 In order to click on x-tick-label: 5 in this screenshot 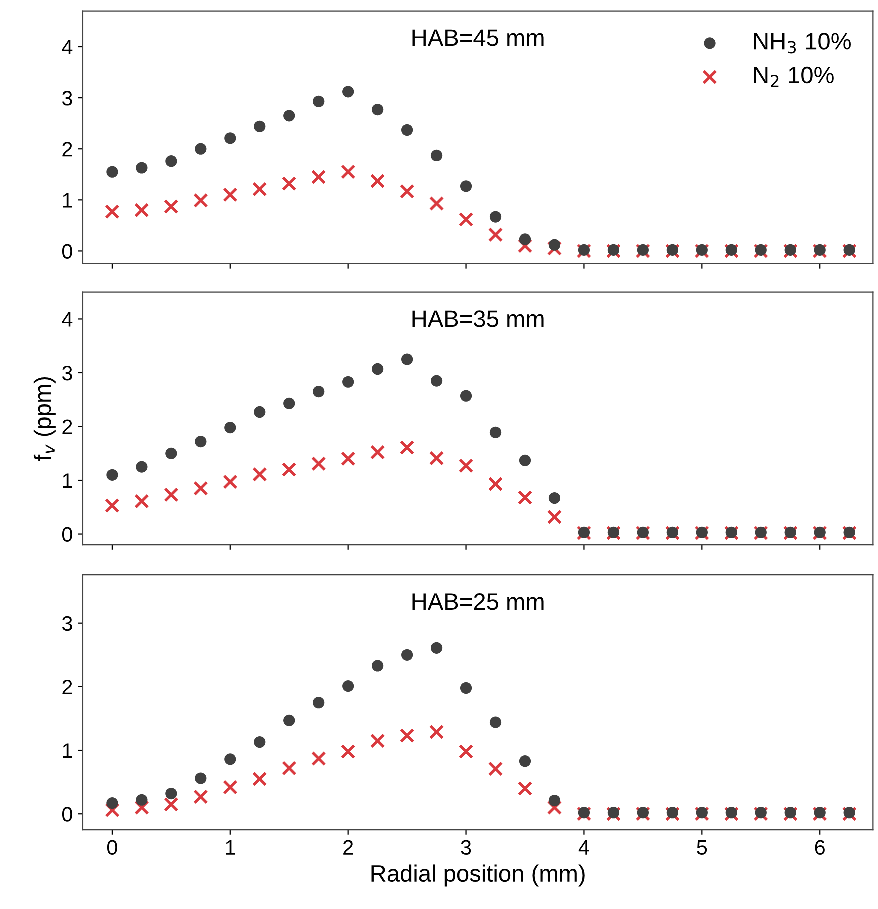, I will do `click(702, 848)`.